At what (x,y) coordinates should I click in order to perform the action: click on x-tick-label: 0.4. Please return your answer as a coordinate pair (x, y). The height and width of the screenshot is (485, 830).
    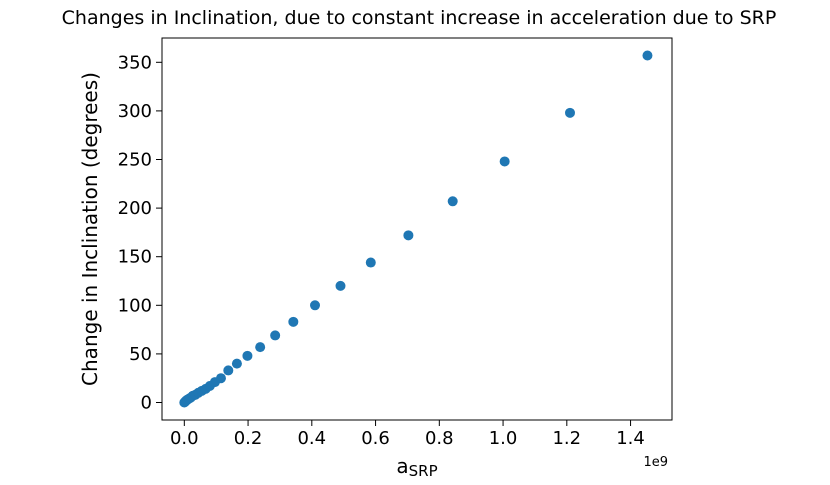
    Looking at the image, I should click on (311, 438).